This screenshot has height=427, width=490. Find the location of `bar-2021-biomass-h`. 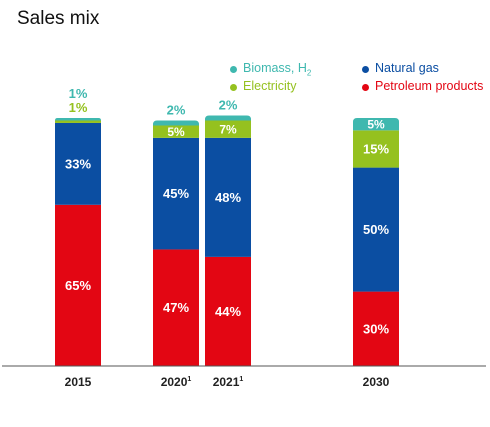

bar-2021-biomass-h is located at coordinates (228, 118).